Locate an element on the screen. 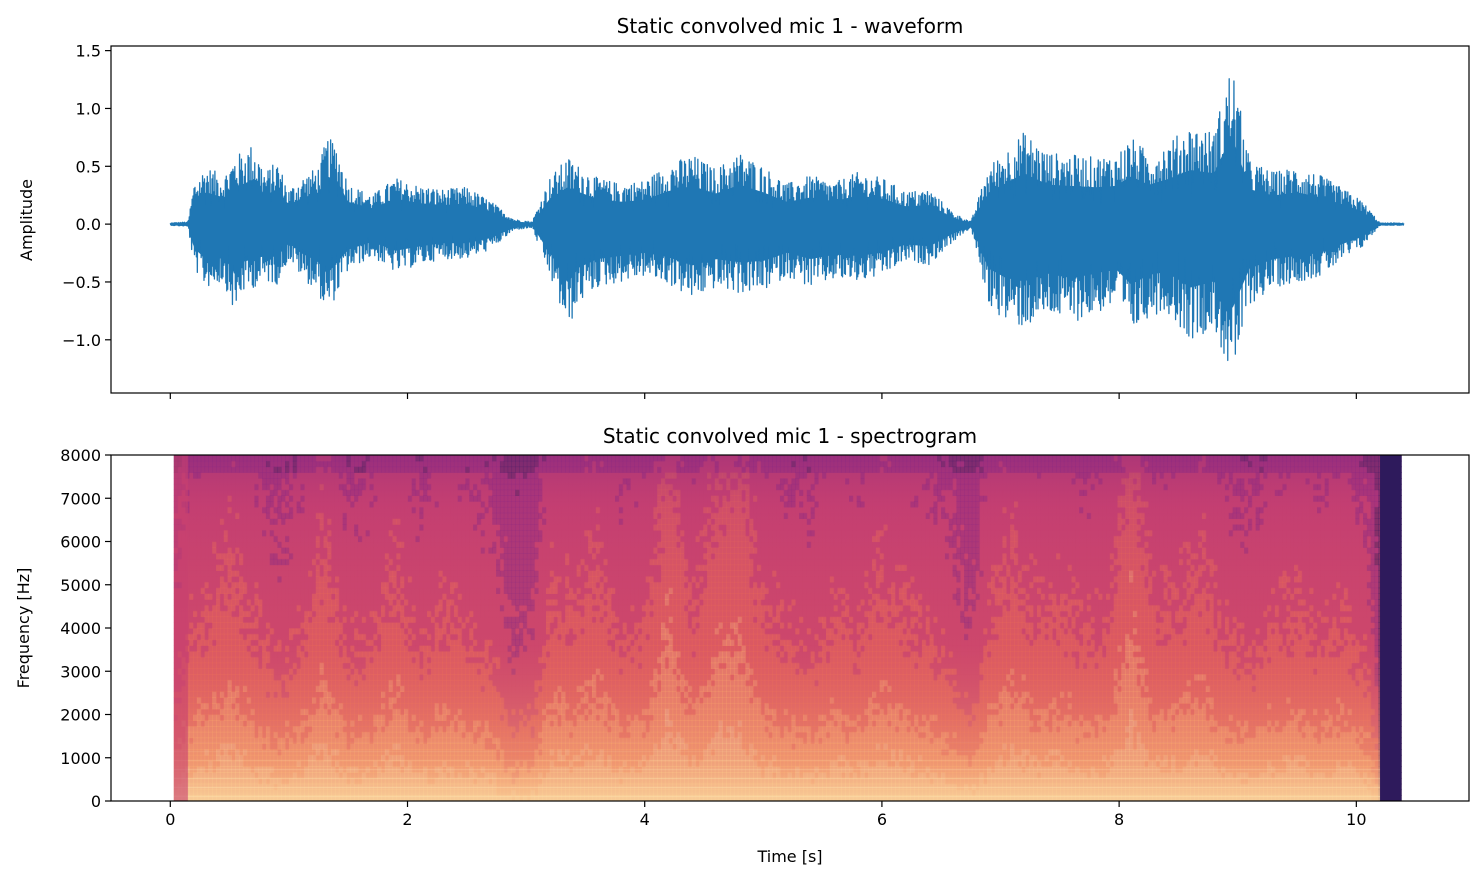 The width and height of the screenshot is (1484, 880). waveform-y-tick-label: 1.5 is located at coordinates (88, 51).